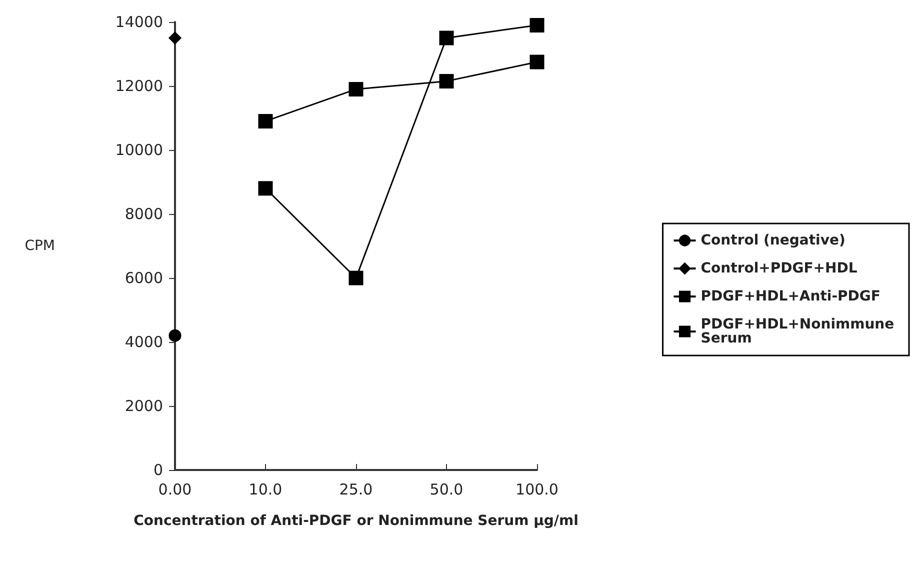 This screenshot has height=579, width=917. What do you see at coordinates (139, 150) in the screenshot?
I see `y-tick-label: 10000` at bounding box center [139, 150].